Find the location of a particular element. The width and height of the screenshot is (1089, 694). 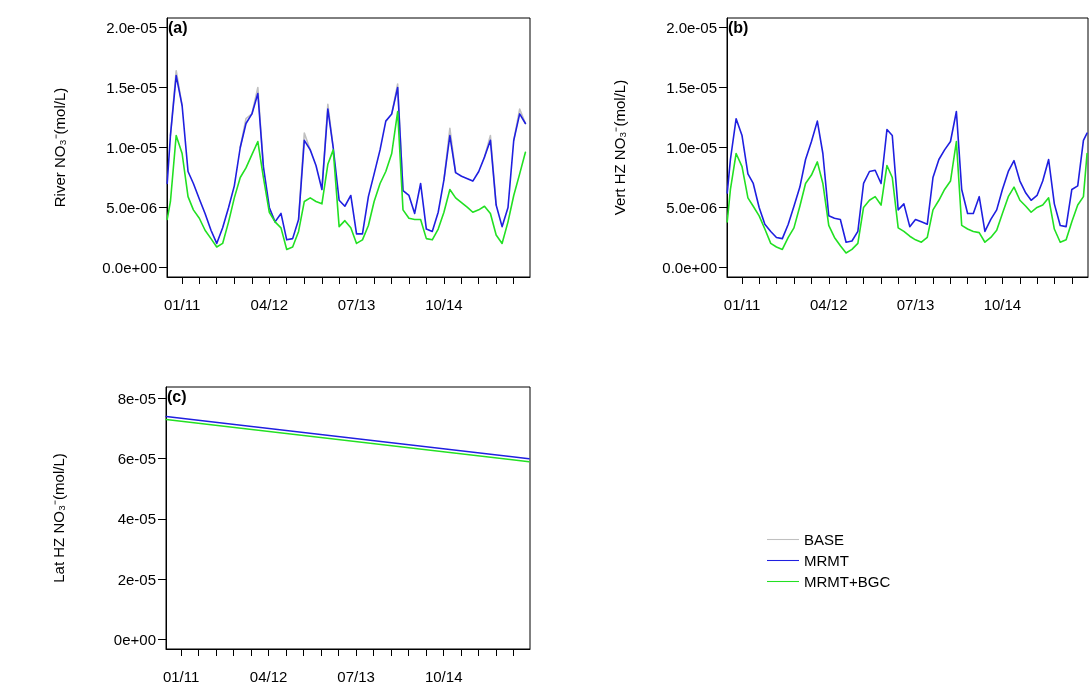

y-axis-title: Lat HZ NO₃⁻(mol/L) is located at coordinates (58, 518).